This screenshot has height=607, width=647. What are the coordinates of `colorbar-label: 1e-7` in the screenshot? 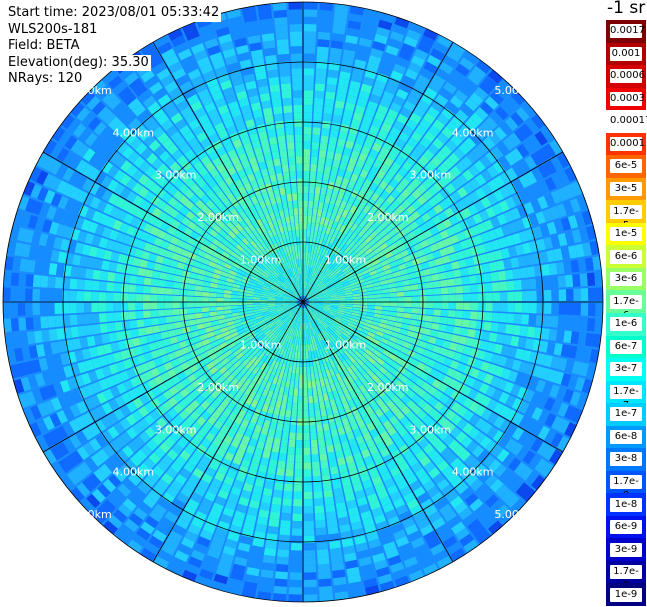 It's located at (626, 414).